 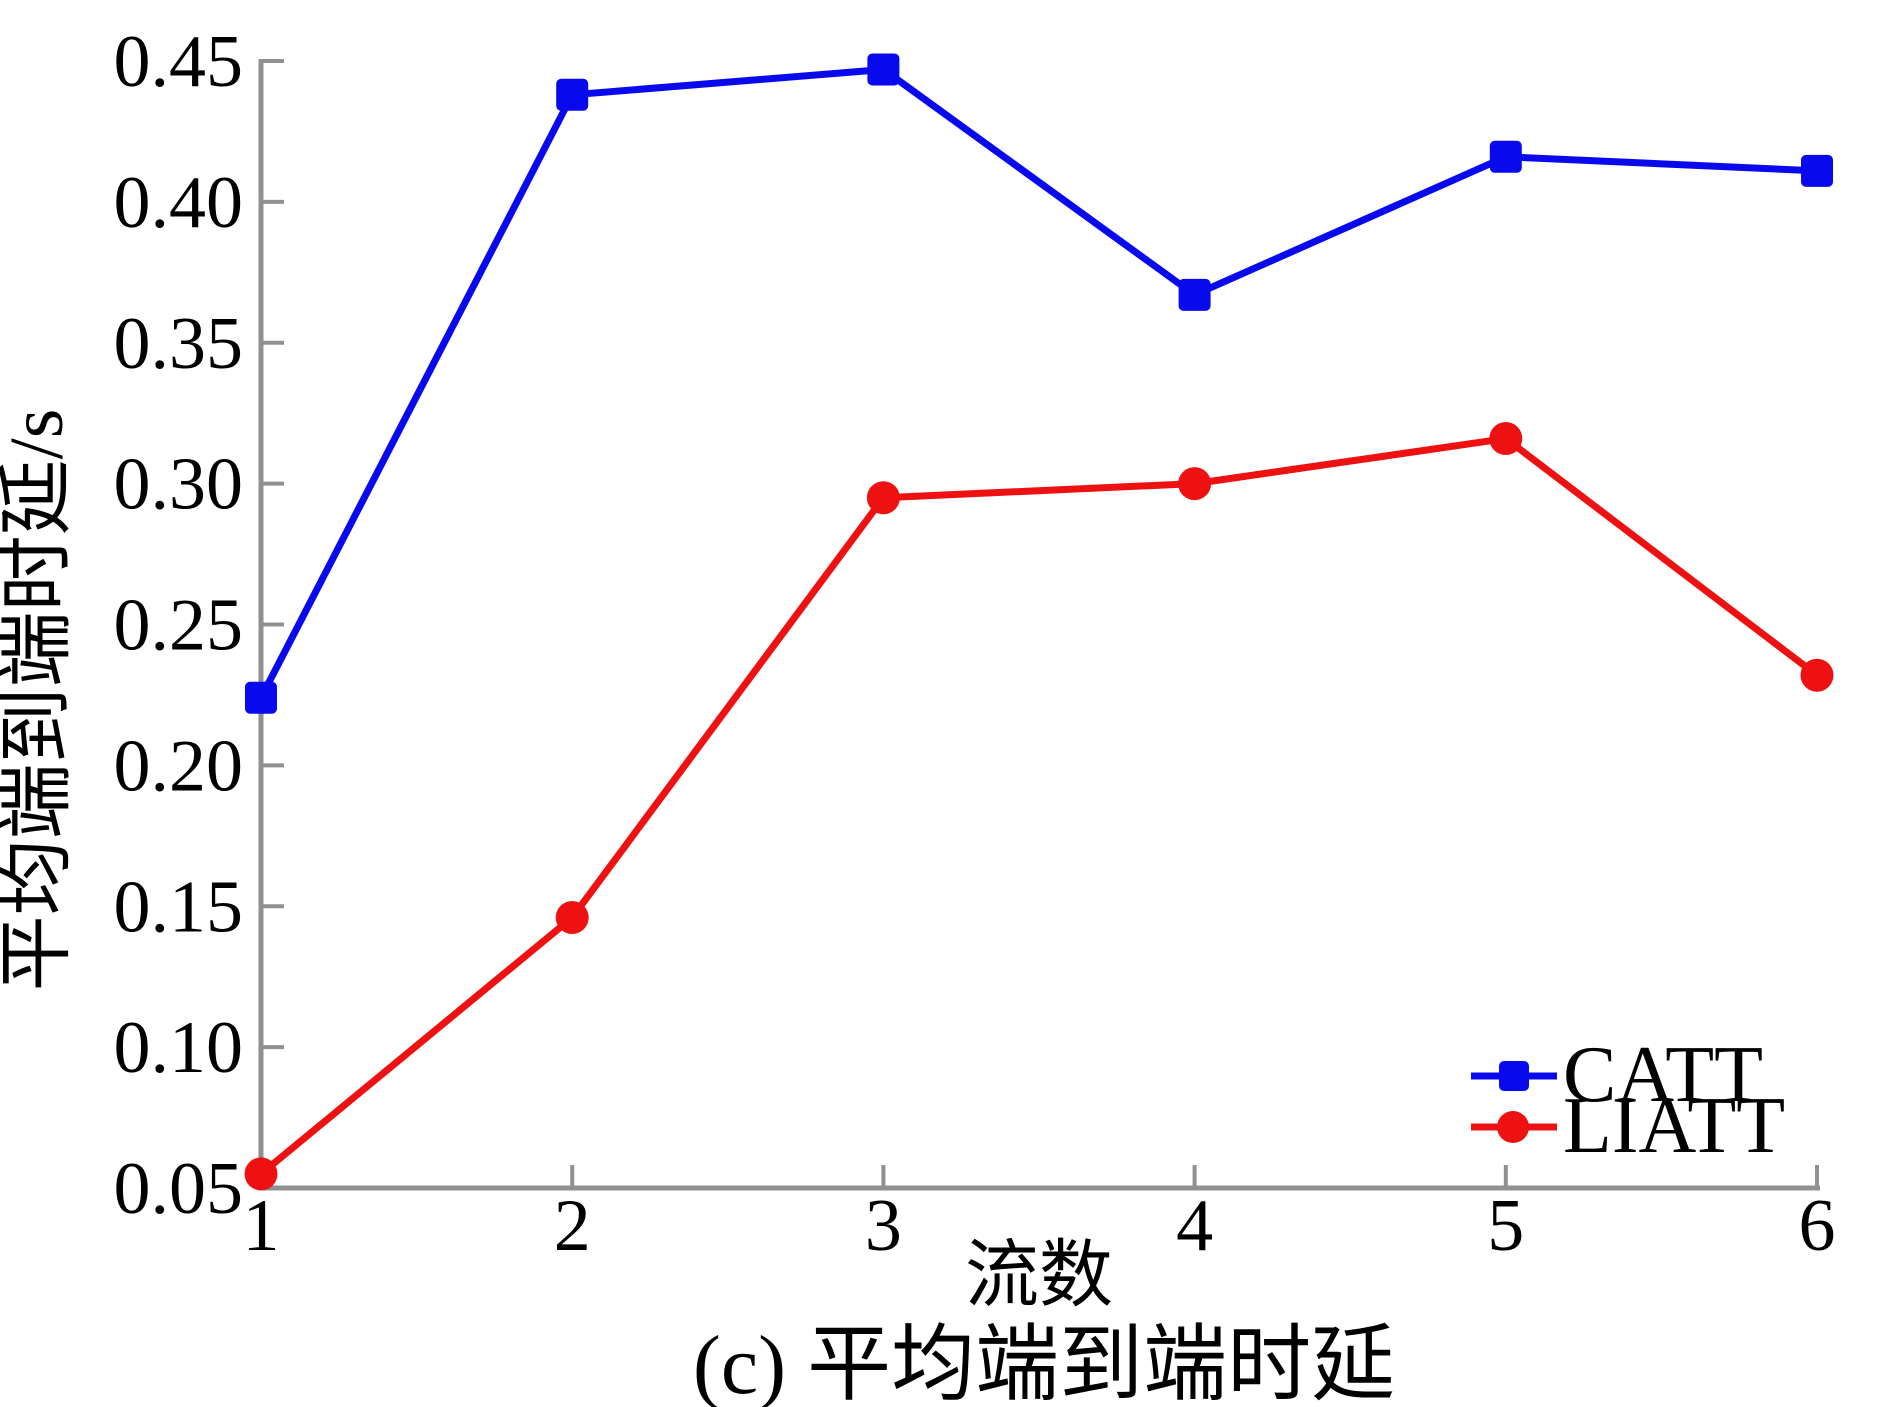 I want to click on legend-item-liatt: LIATT, so click(x=1628, y=1126).